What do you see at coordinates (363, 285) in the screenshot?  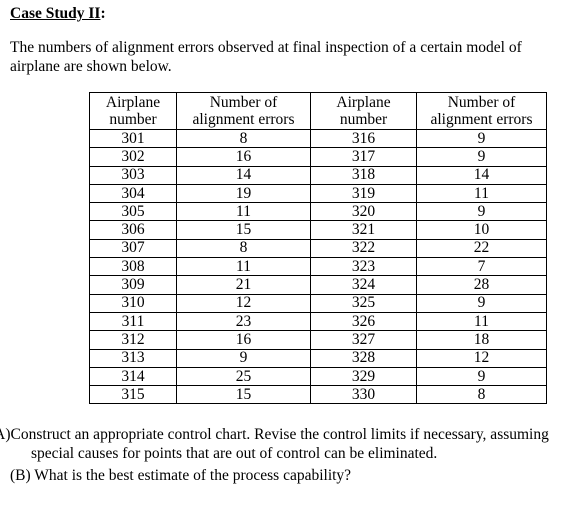 I see `cell-airplane-number: 324` at bounding box center [363, 285].